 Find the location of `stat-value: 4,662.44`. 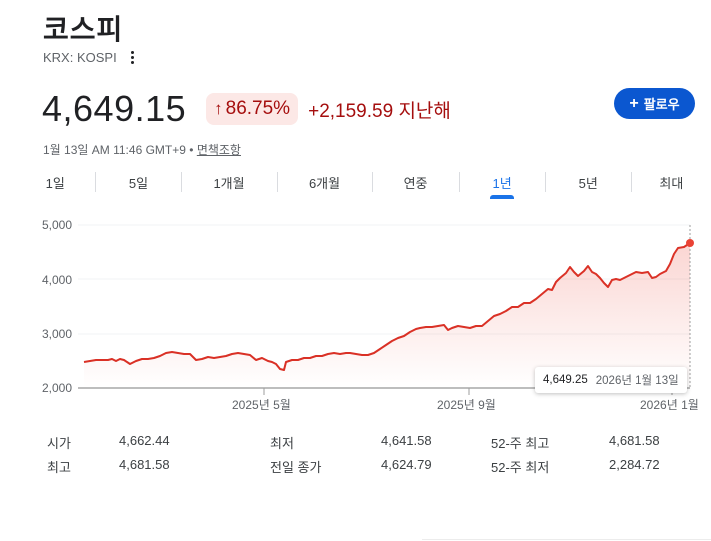

stat-value: 4,662.44 is located at coordinates (144, 440).